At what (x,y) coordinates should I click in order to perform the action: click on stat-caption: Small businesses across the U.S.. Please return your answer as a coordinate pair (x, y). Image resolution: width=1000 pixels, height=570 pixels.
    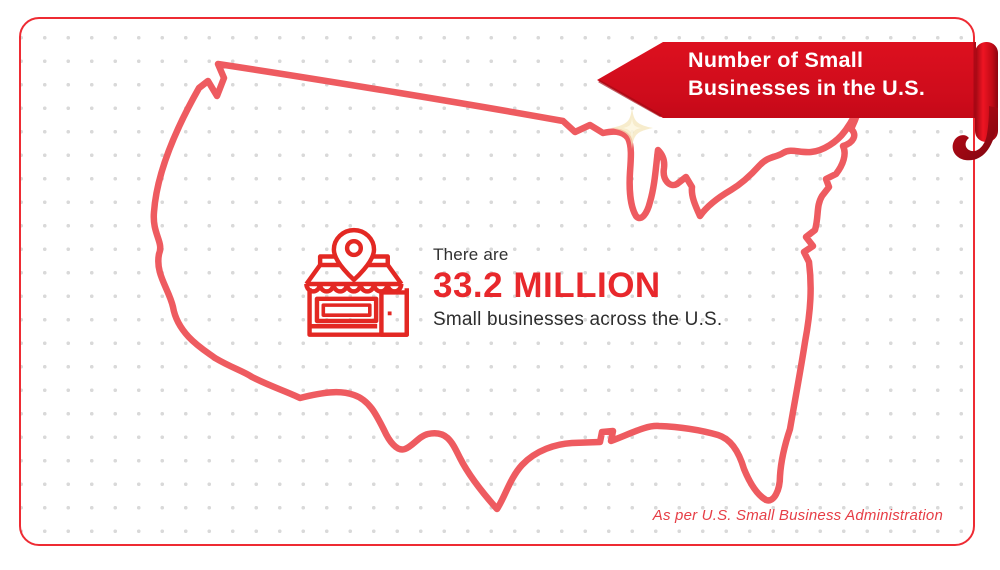
    Looking at the image, I should click on (578, 319).